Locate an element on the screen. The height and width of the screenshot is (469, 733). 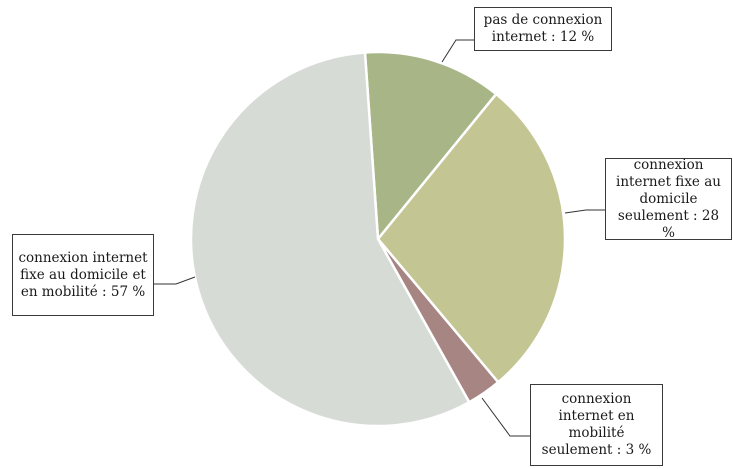
data-label-no-connection-text: pas de connexion internet : 12 % is located at coordinates (543, 28).